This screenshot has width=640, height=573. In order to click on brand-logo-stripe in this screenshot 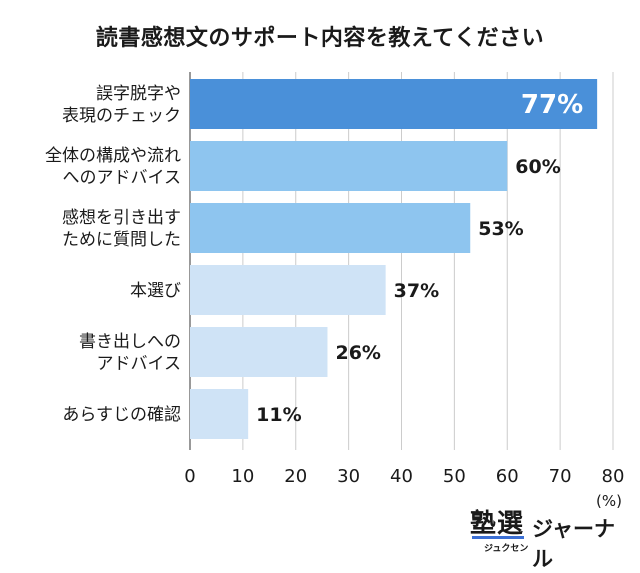, I will do `click(498, 537)`.